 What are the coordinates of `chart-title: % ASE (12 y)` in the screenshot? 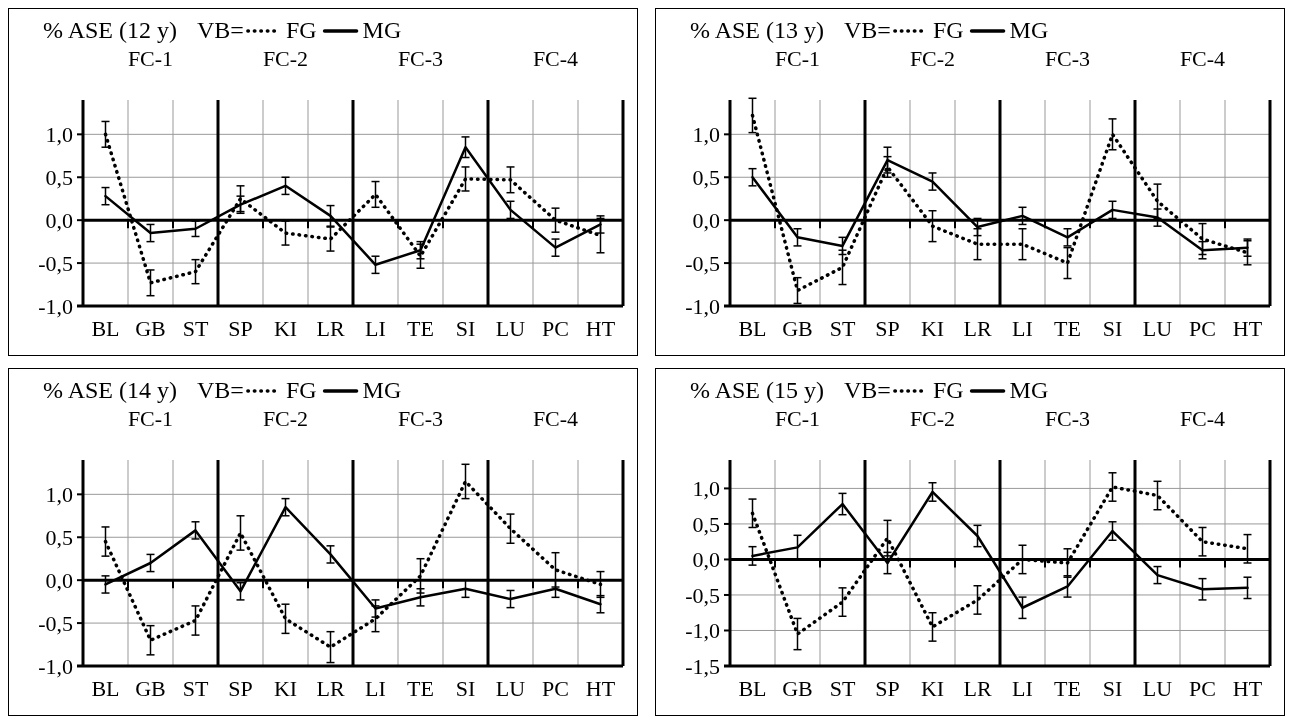 It's located at (110, 30).